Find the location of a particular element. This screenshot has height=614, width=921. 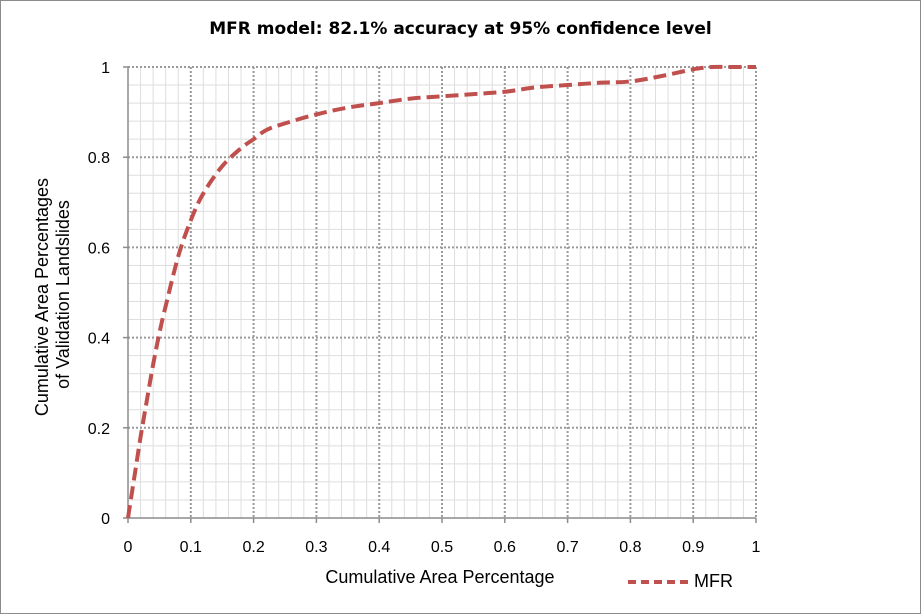

y-tick-labels: 0 0.2 0.4 0.6 0.8 1 is located at coordinates (99, 294).